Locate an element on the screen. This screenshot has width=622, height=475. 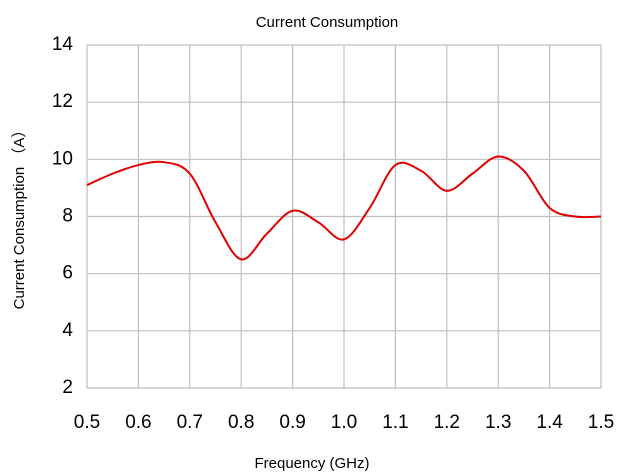
y-tick-label: 14 is located at coordinates (63, 44).